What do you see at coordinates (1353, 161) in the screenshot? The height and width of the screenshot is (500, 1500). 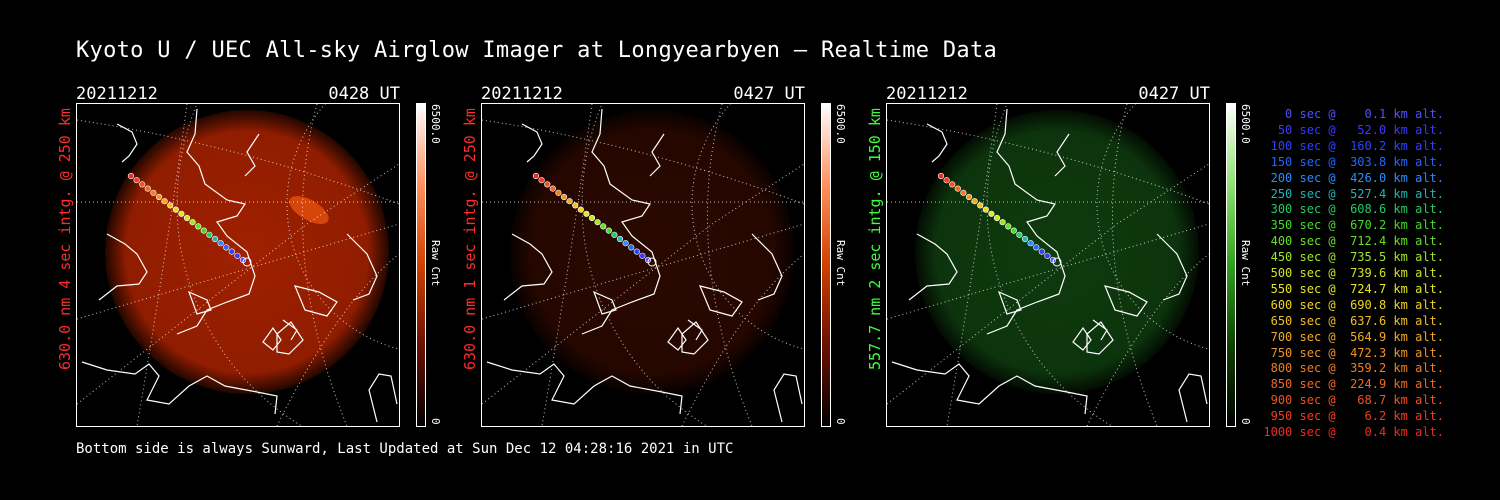 I see `legend-entry: 150 sec @ 303.8 km alt.` at bounding box center [1353, 161].